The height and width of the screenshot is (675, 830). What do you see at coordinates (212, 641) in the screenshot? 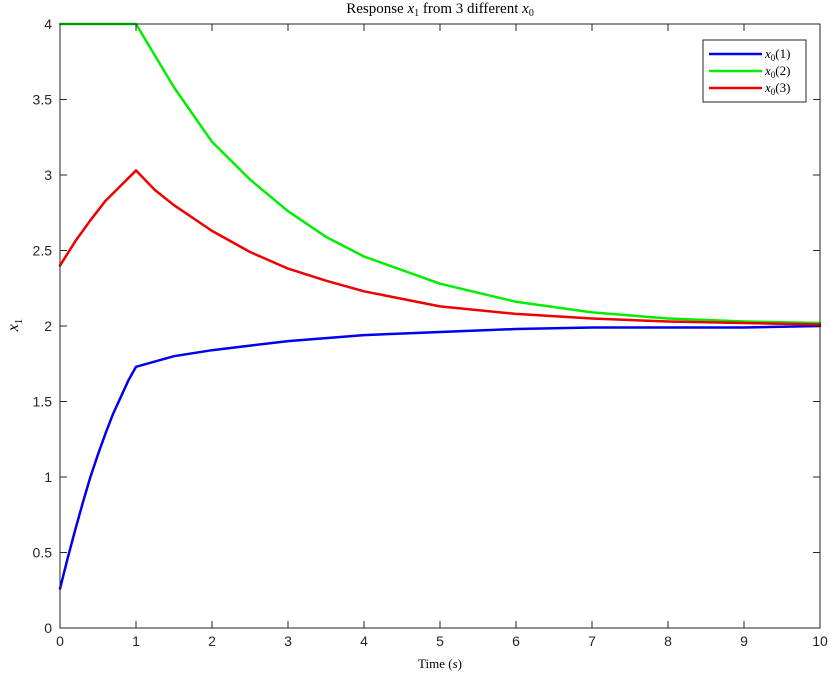
I see `x-tick-label: 2` at bounding box center [212, 641].